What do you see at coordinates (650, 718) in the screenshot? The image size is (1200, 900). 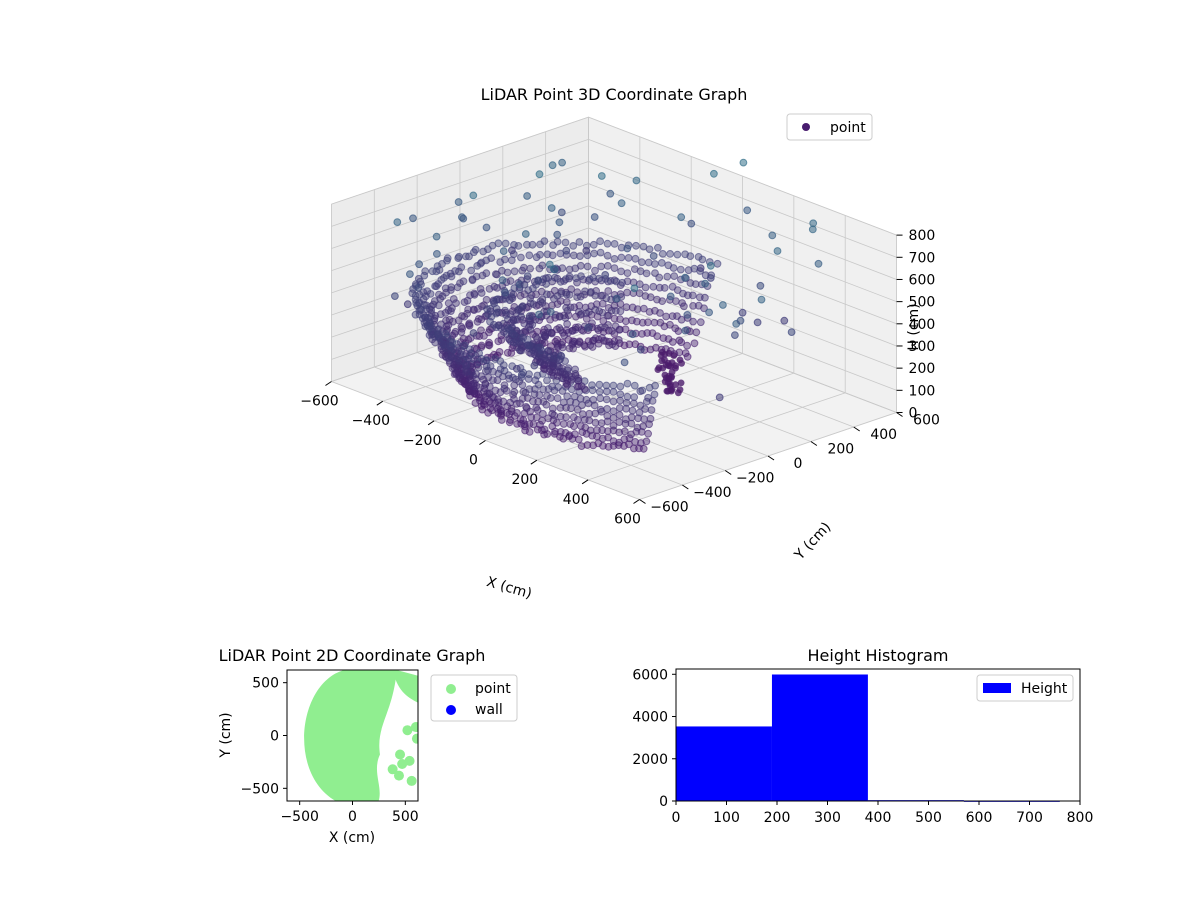 I see `y-tick-label-hist: 4000` at bounding box center [650, 718].